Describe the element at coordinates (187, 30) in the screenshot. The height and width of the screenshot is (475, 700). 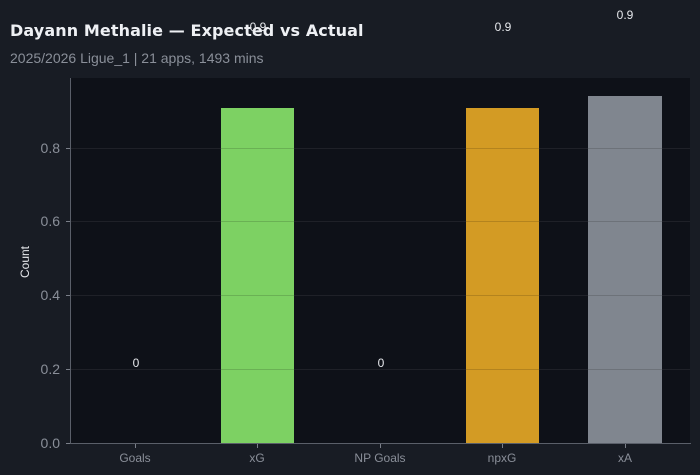
I see `chart-title: Dayann Methalie — Expected vs Actual` at that location.